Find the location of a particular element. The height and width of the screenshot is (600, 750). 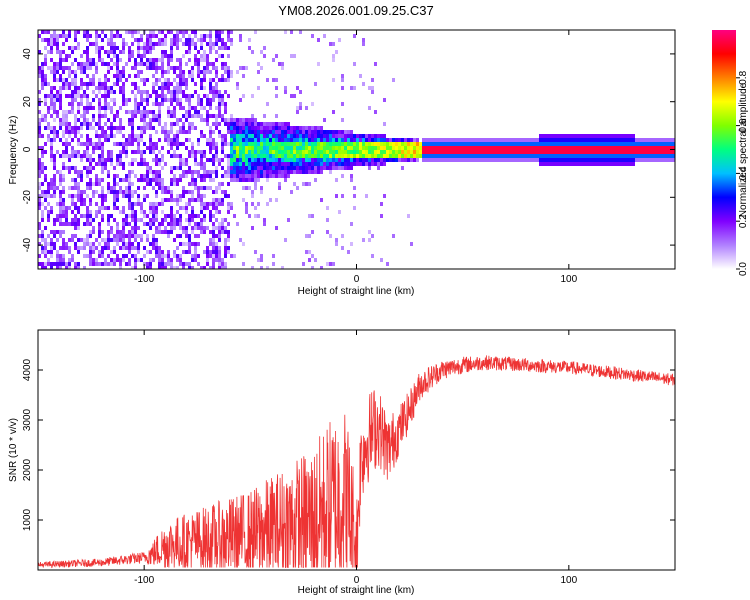

colorbar-tick-label: 0.4 is located at coordinates (743, 173).